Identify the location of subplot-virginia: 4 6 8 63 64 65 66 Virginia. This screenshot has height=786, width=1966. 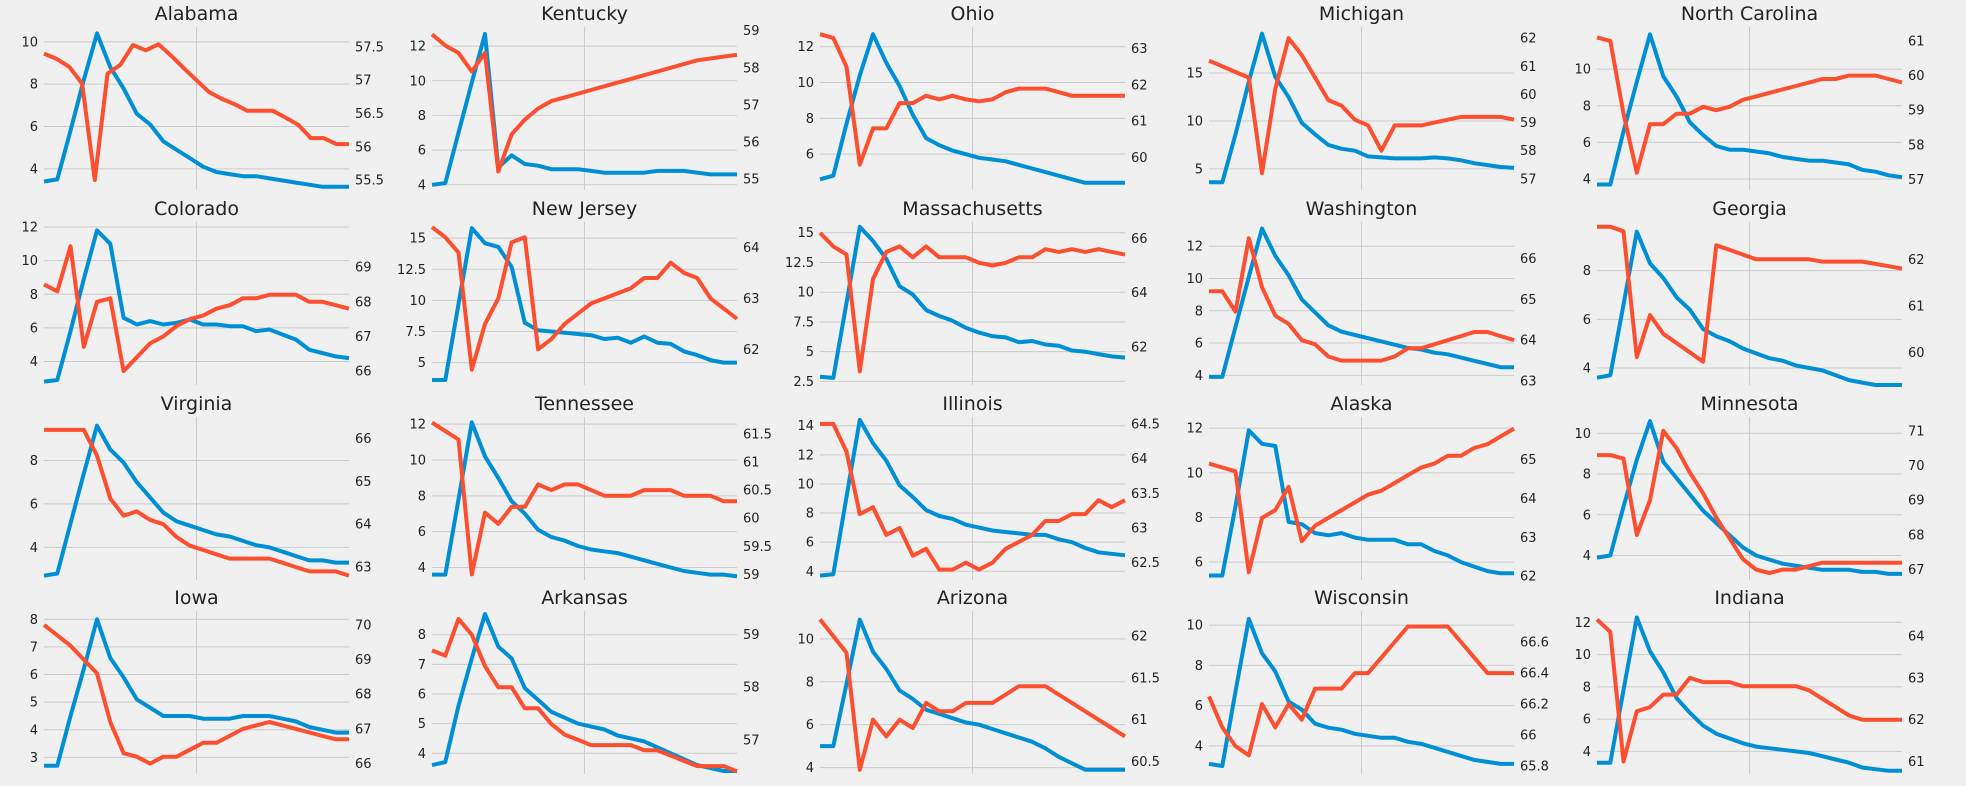
(201, 486).